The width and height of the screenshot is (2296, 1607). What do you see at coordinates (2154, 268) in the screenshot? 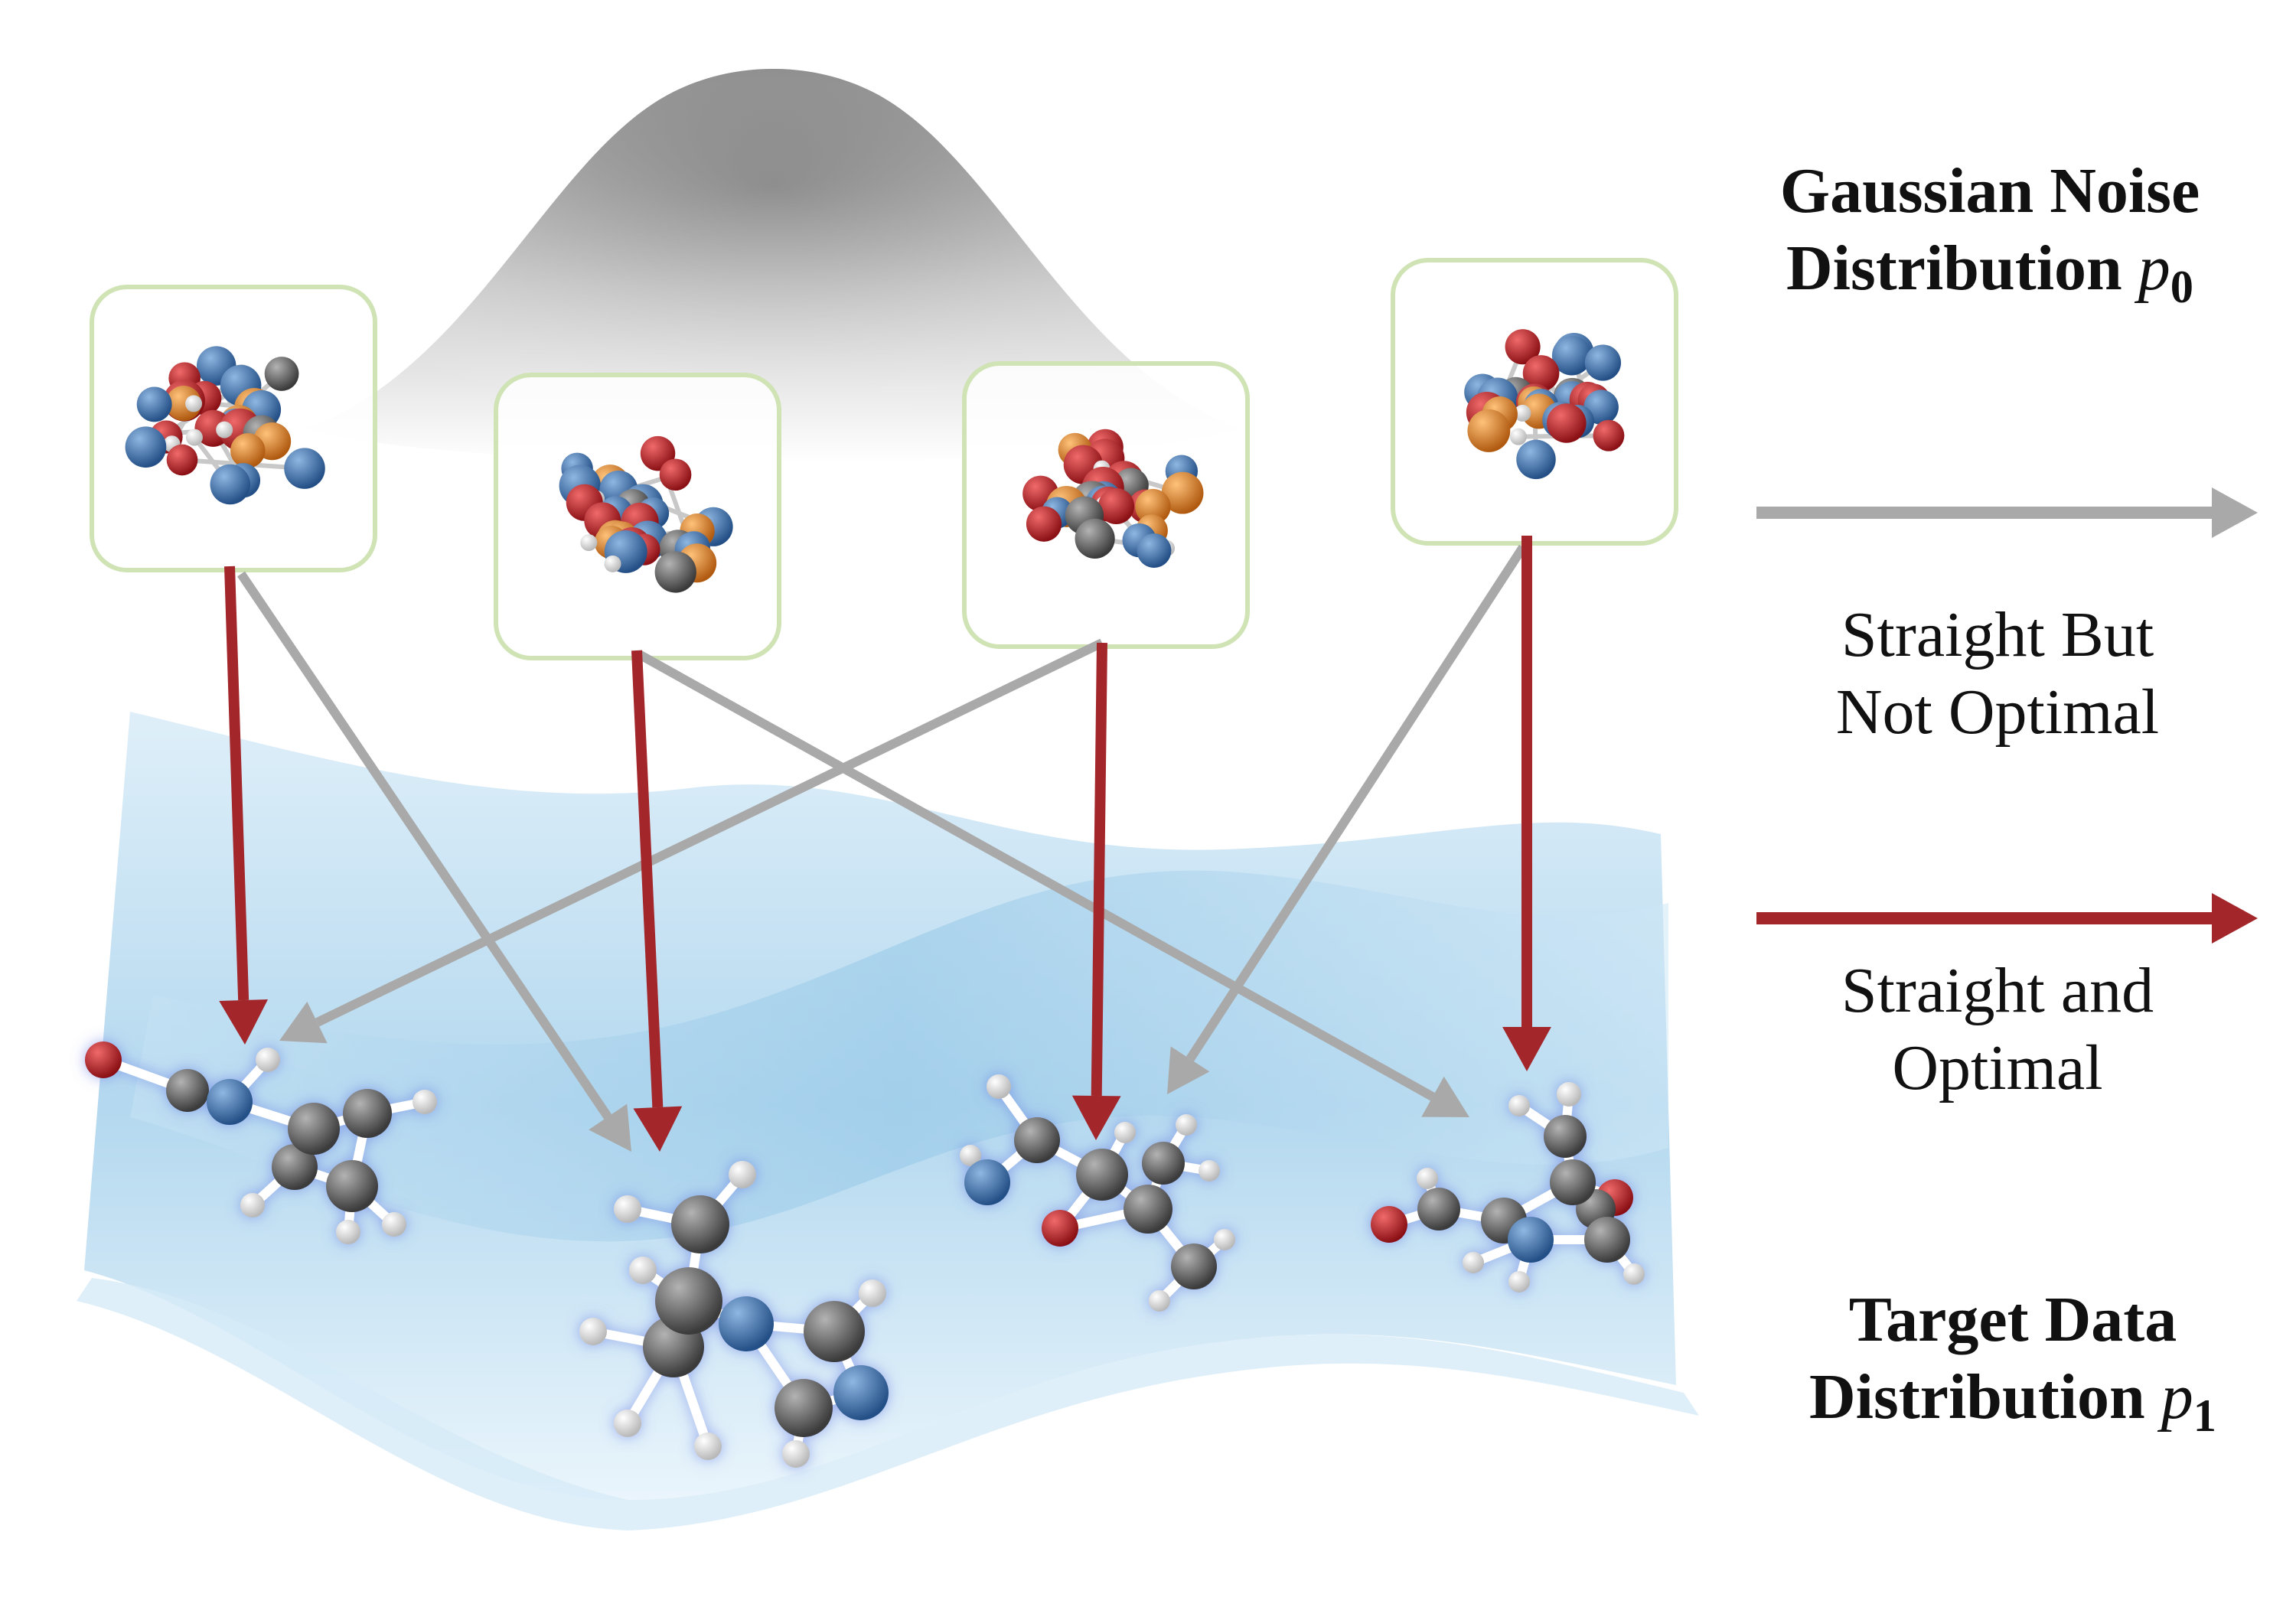
I see `p0-symbol: p` at bounding box center [2154, 268].